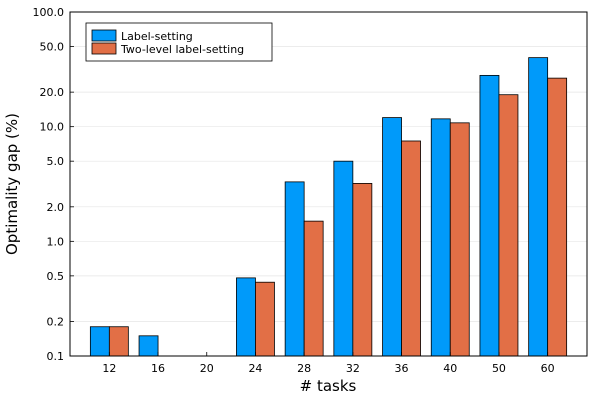  I want to click on x-tick-label: 50, so click(499, 368).